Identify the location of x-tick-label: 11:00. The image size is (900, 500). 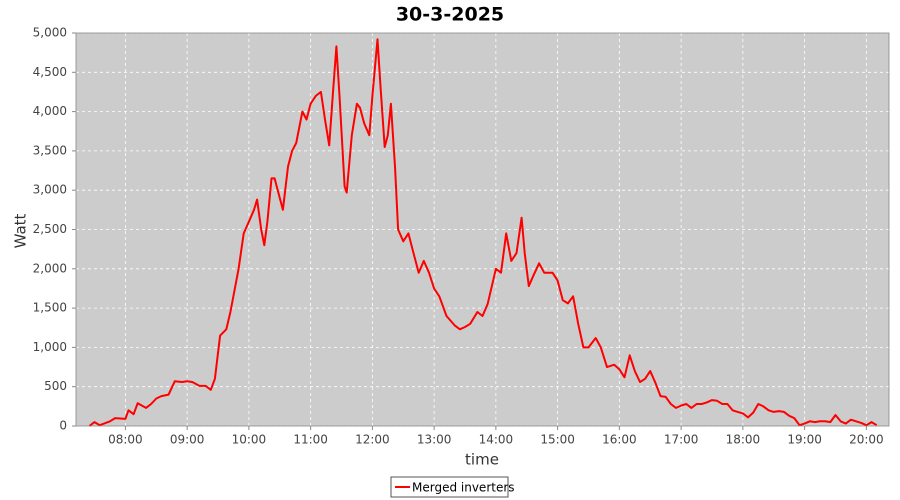
(310, 440).